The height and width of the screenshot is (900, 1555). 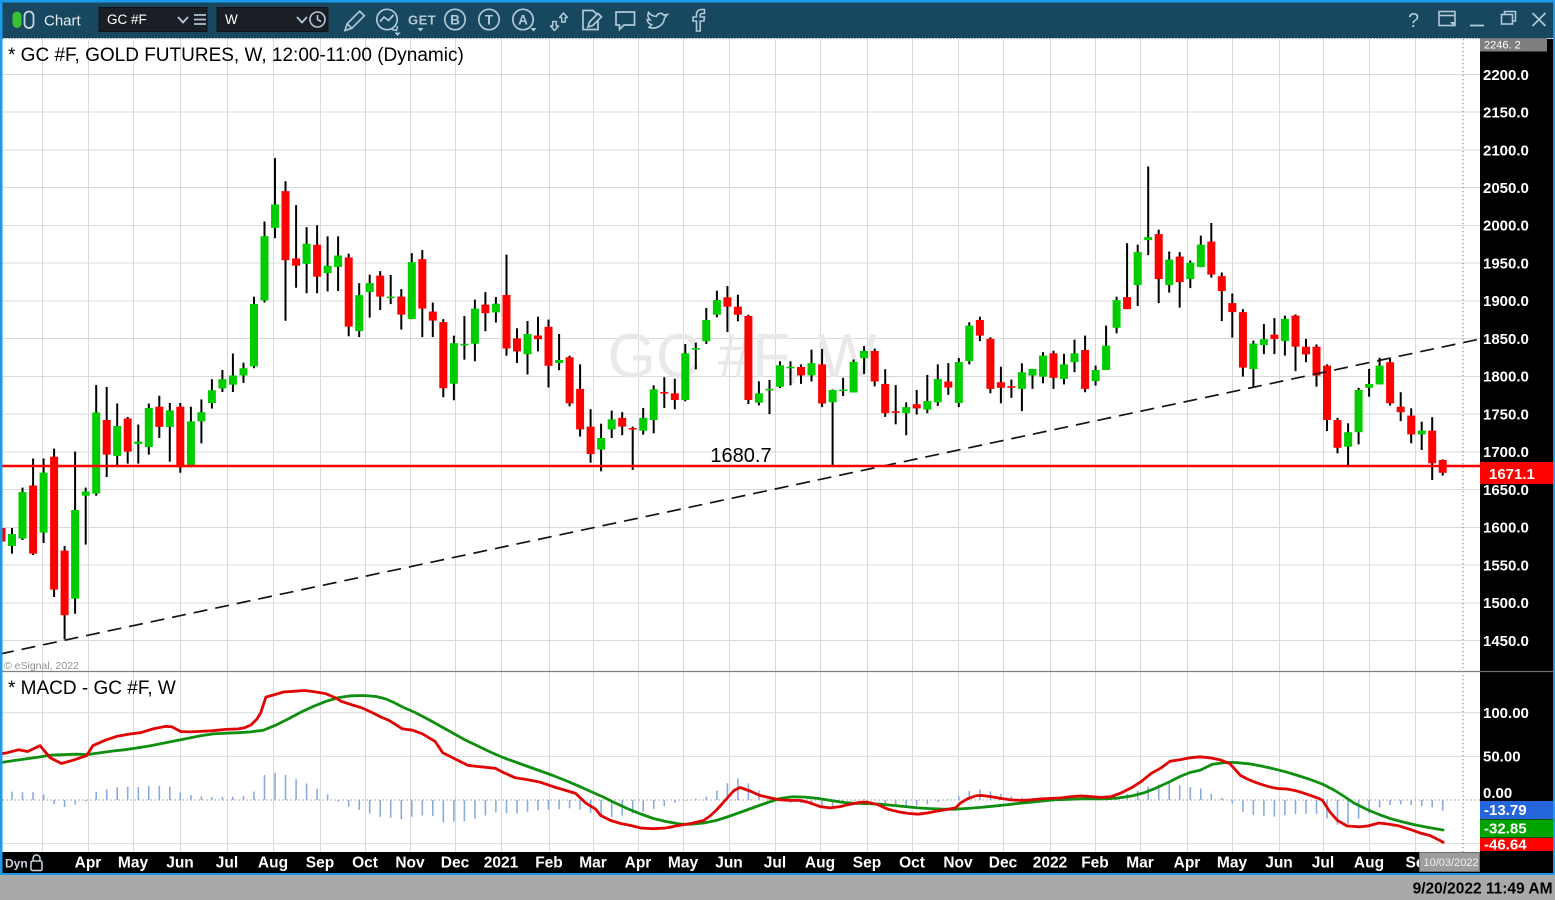 What do you see at coordinates (1505, 845) in the screenshot?
I see `svg-text: -46.64` at bounding box center [1505, 845].